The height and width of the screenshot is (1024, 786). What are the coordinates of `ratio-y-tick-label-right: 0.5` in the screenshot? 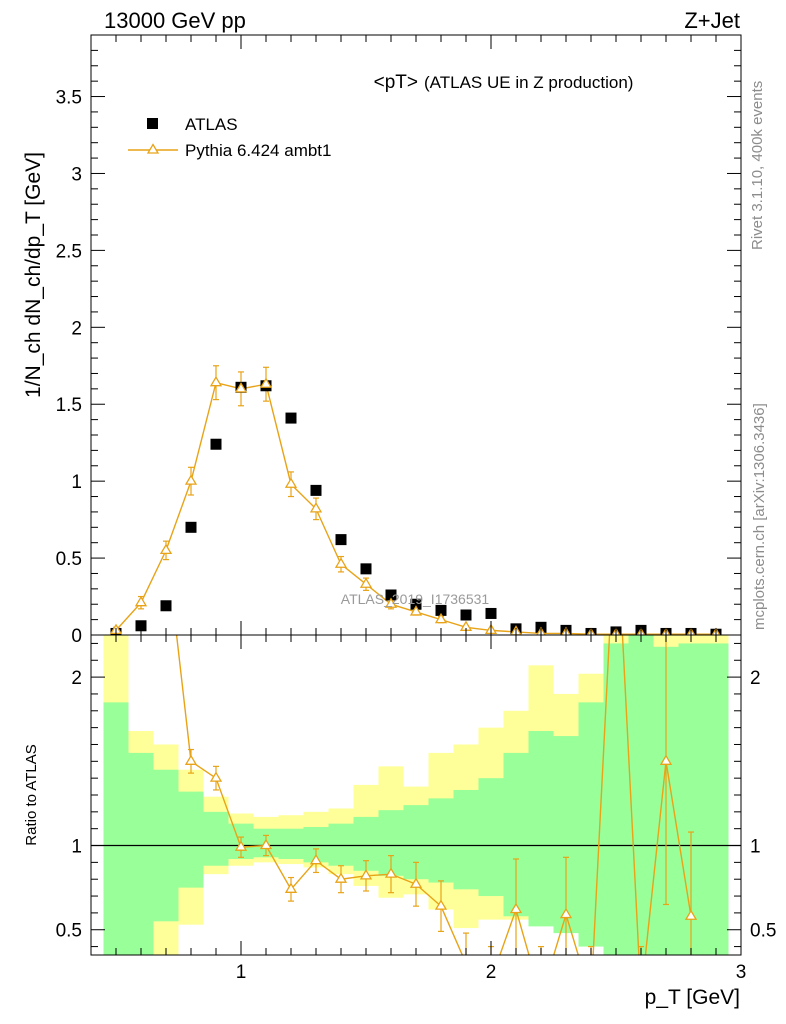 It's located at (763, 931).